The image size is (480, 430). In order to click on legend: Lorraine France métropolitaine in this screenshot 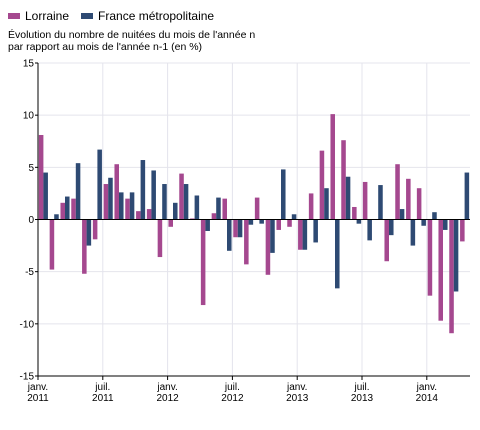, I will do `click(117, 16)`.